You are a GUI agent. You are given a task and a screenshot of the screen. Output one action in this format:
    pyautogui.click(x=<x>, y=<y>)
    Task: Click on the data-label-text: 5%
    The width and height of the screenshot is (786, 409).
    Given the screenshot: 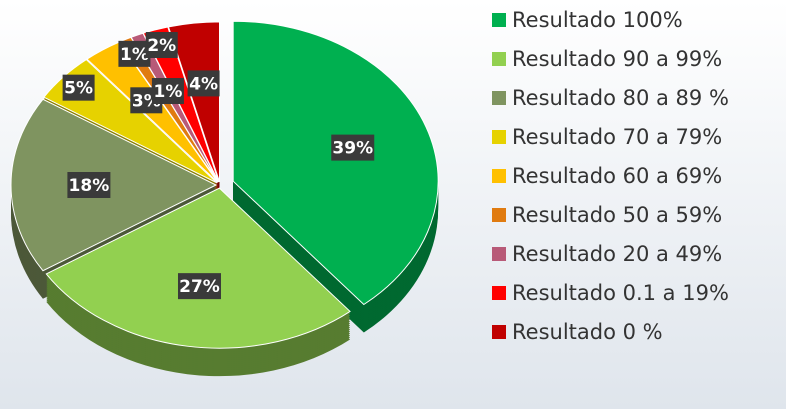 What is the action you would take?
    pyautogui.click(x=78, y=89)
    